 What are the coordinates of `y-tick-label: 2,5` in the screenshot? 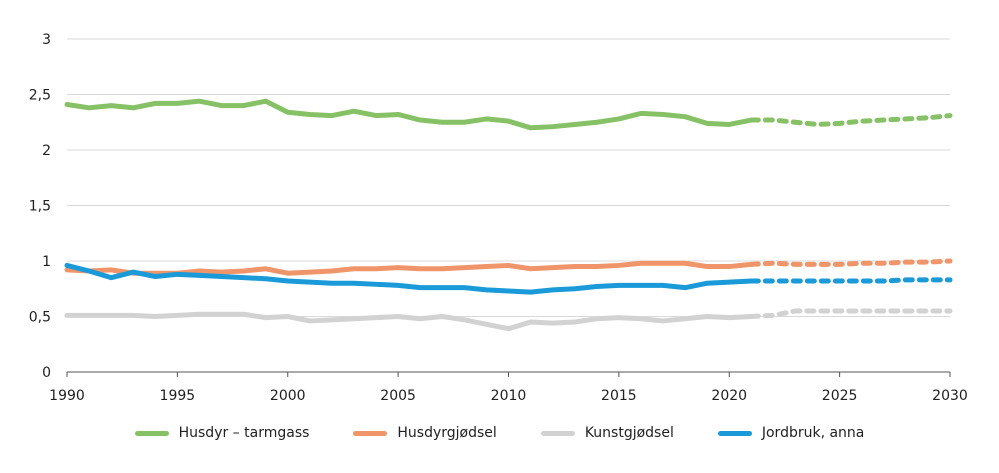 It's located at (40, 96).